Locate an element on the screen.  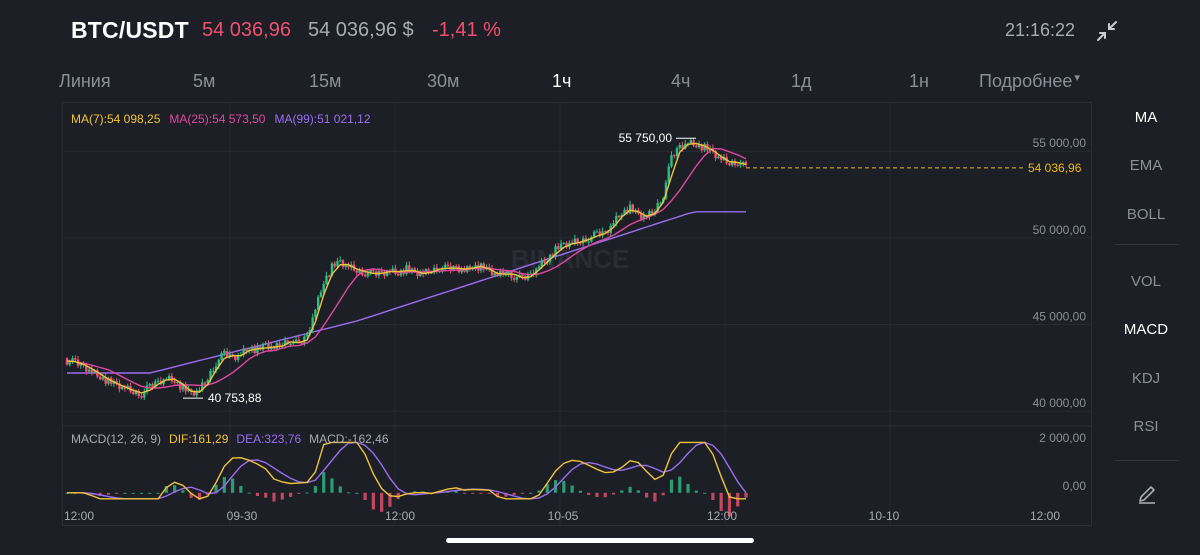
tab-15m: 15м is located at coordinates (325, 81).